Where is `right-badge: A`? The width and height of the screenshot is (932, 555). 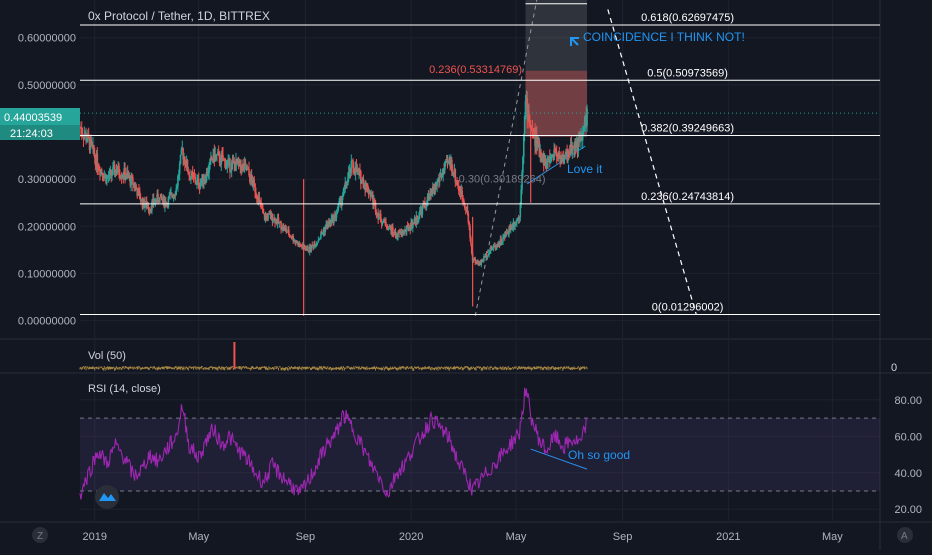
right-badge: A is located at coordinates (905, 535).